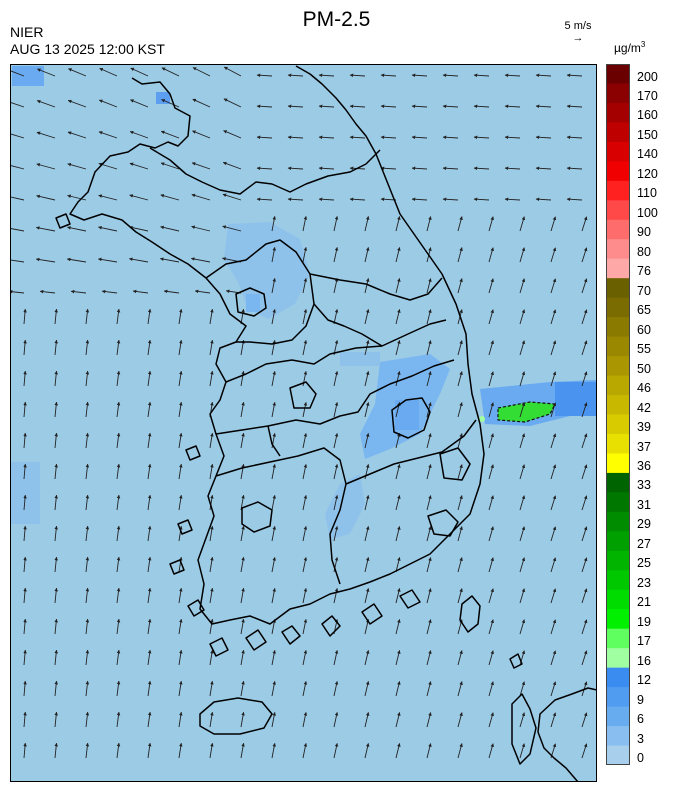 The height and width of the screenshot is (795, 673). What do you see at coordinates (443, 523) in the screenshot?
I see `boundary-busan` at bounding box center [443, 523].